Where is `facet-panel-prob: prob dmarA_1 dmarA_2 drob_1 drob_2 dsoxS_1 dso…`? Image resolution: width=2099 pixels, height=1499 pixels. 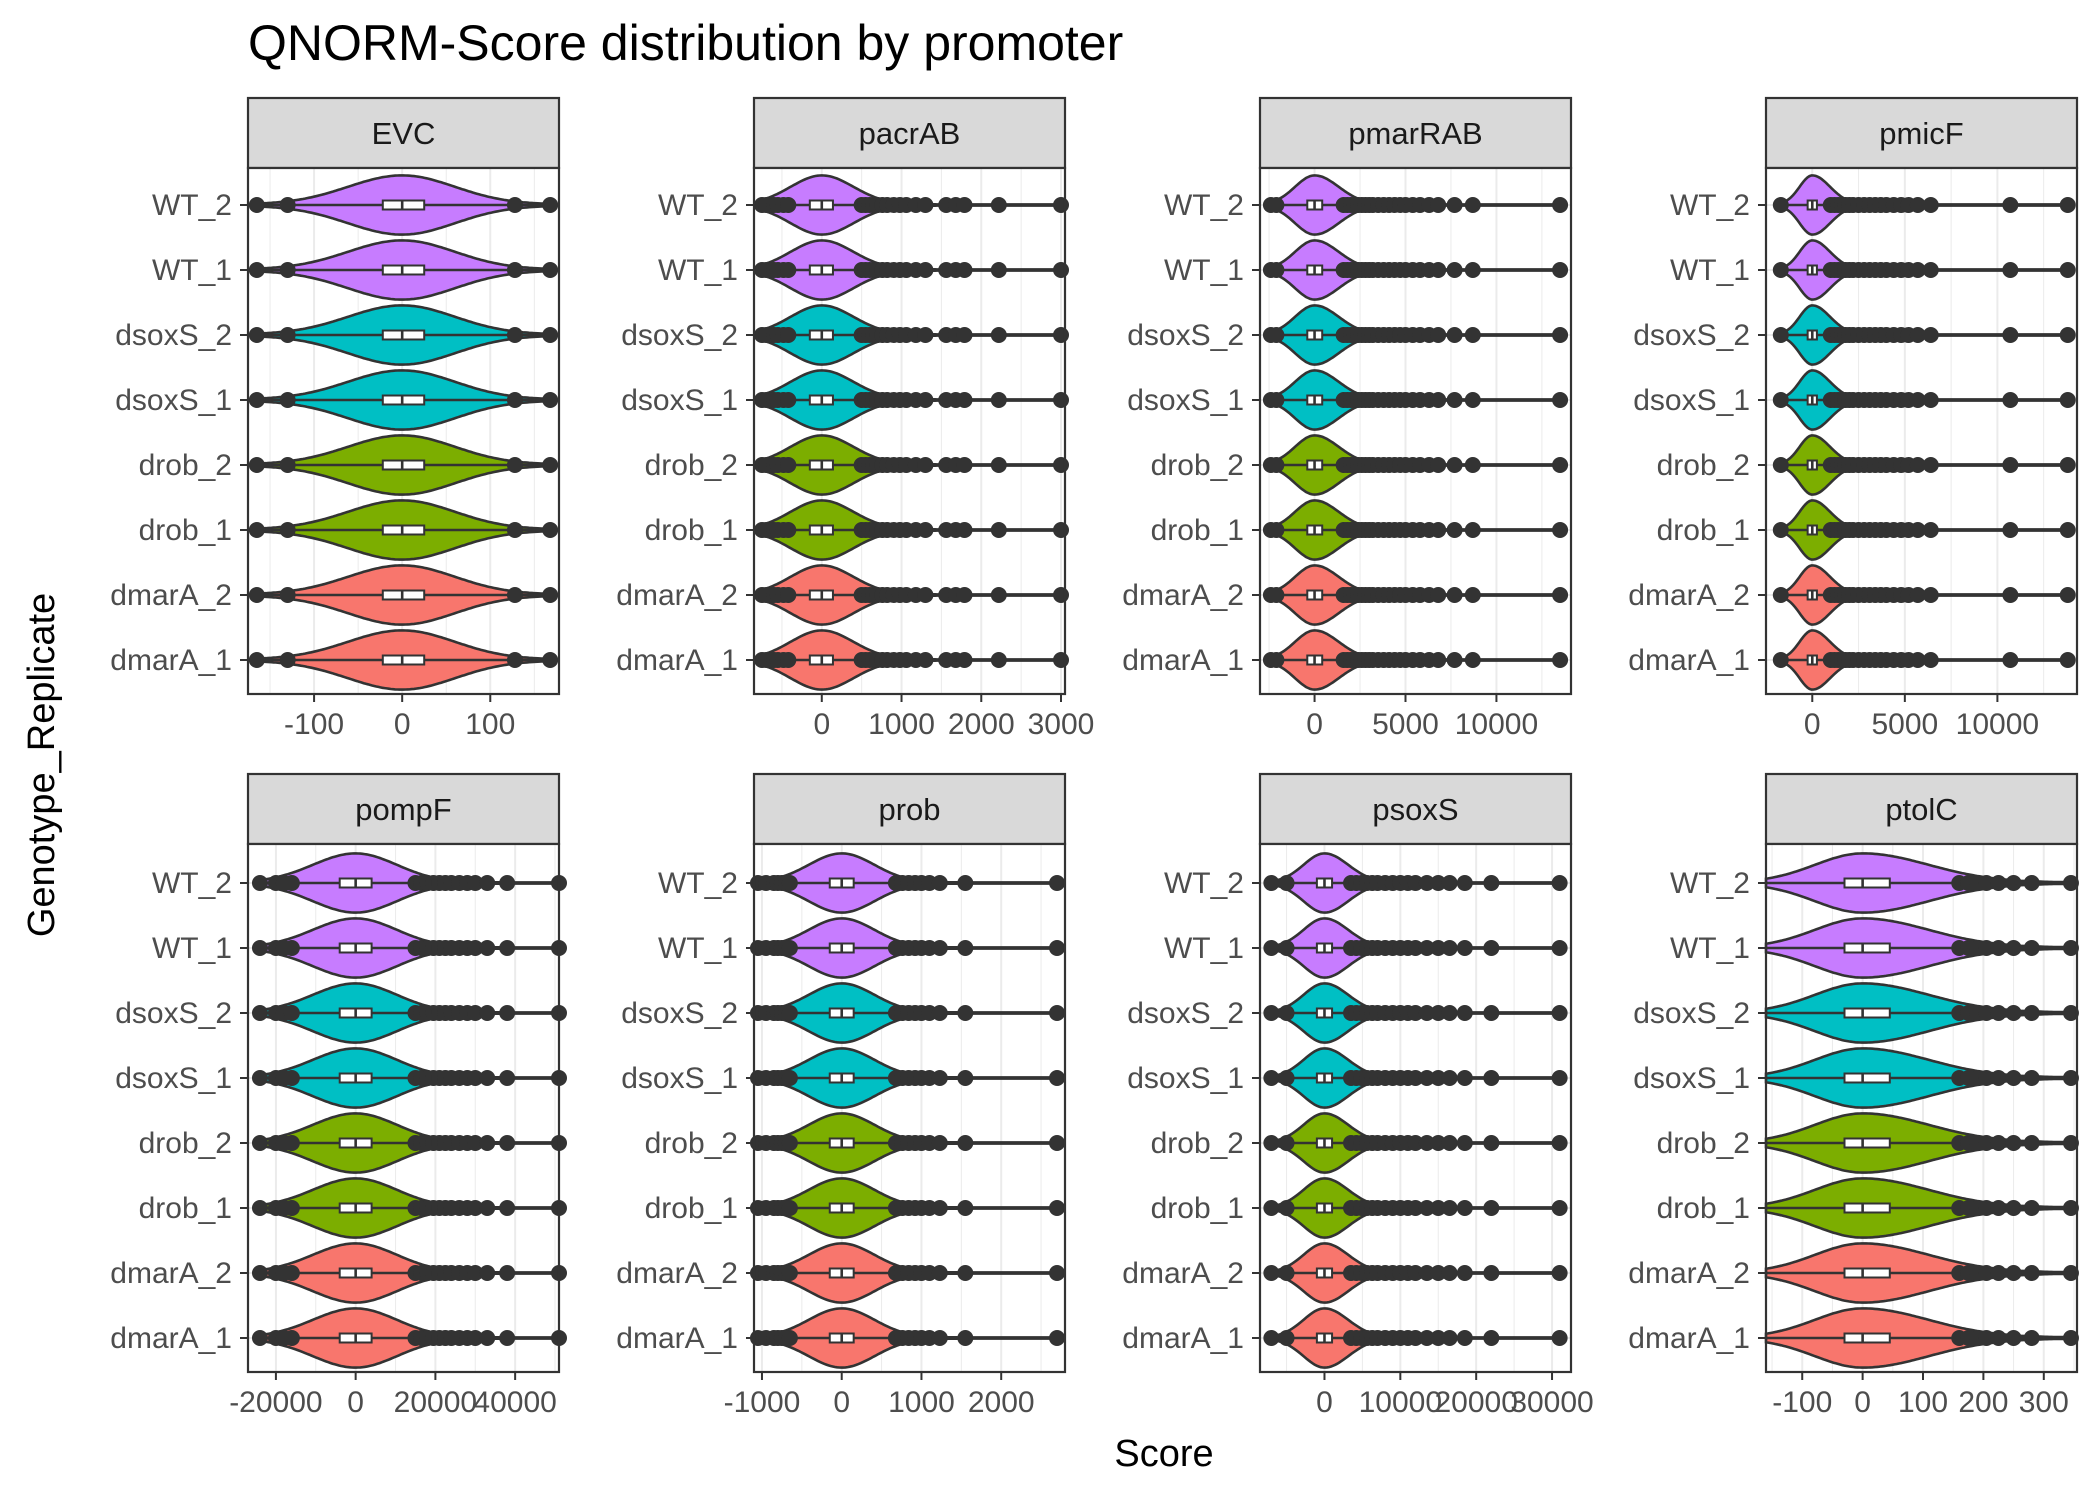 facet-panel-prob: prob dmarA_1 dmarA_2 drob_1 drob_2 dsoxS_1 dso… is located at coordinates (841, 1095).